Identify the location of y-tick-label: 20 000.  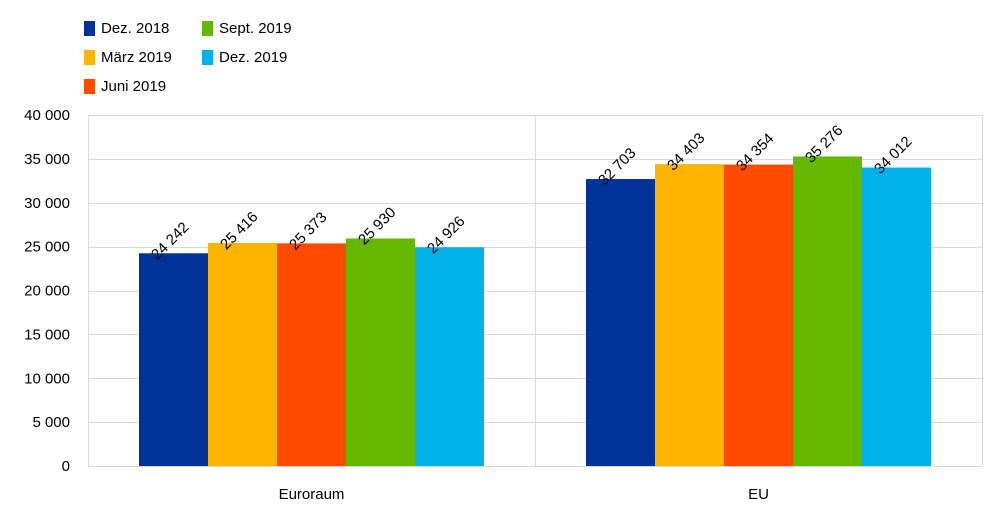
(47, 291).